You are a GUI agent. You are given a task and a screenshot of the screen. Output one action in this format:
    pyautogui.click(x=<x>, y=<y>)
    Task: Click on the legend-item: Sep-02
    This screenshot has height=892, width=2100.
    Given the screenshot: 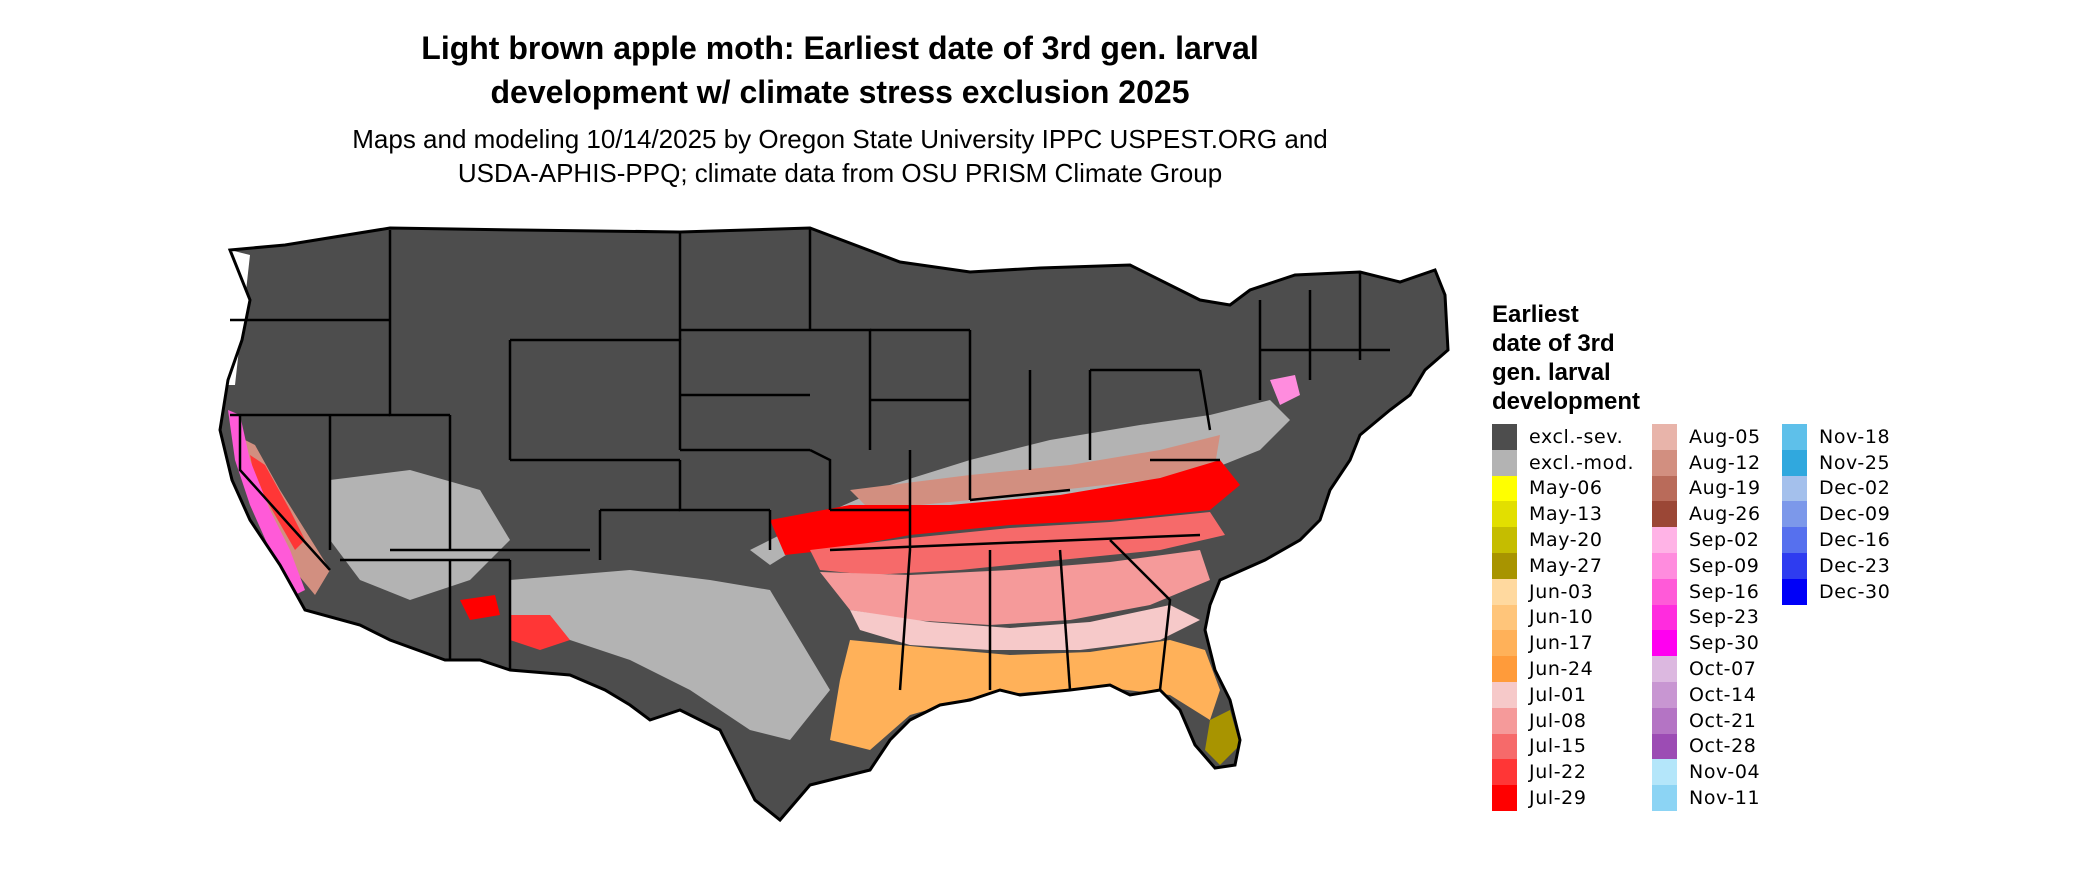 What is the action you would take?
    pyautogui.click(x=1706, y=540)
    